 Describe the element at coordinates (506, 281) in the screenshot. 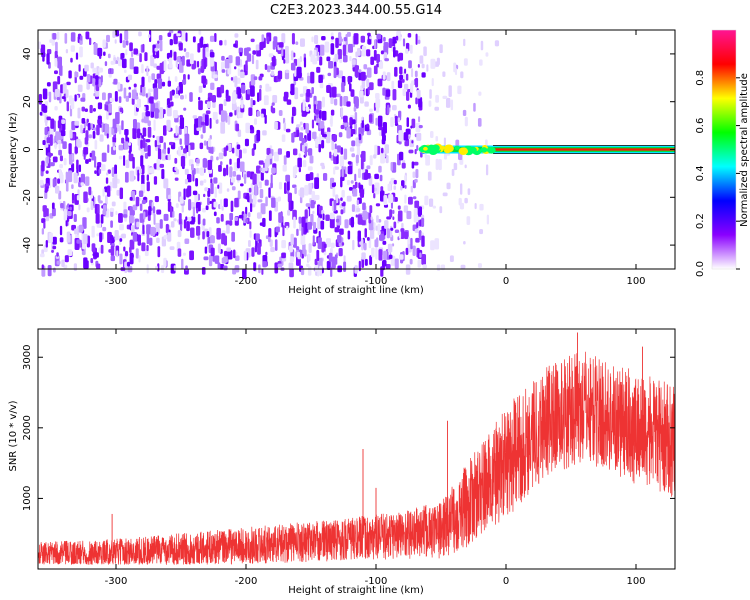

I see `x-tick-label: 0` at that location.